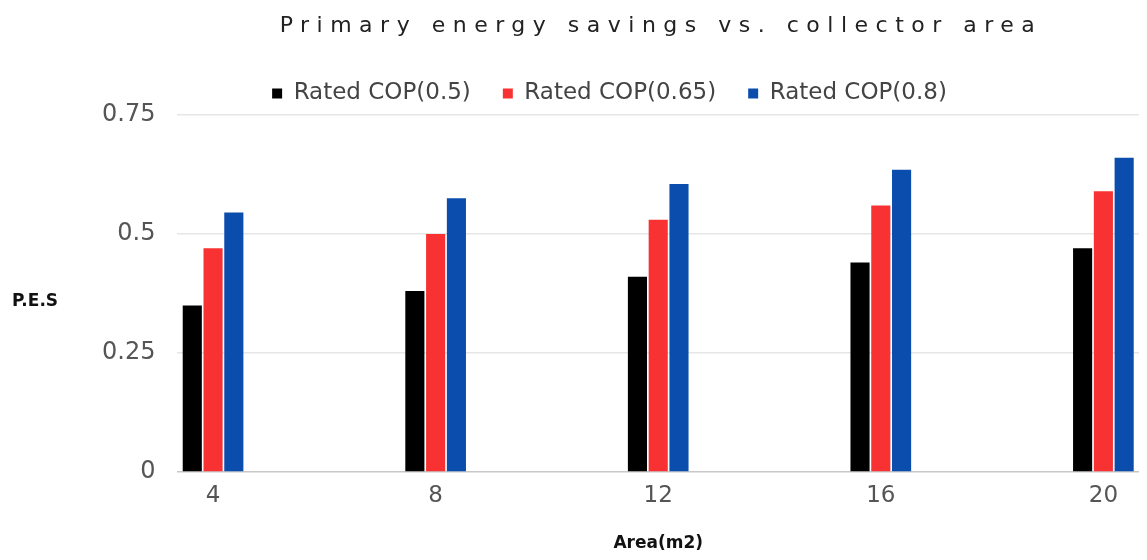  I want to click on y-tick-label: 0.75, so click(129, 113).